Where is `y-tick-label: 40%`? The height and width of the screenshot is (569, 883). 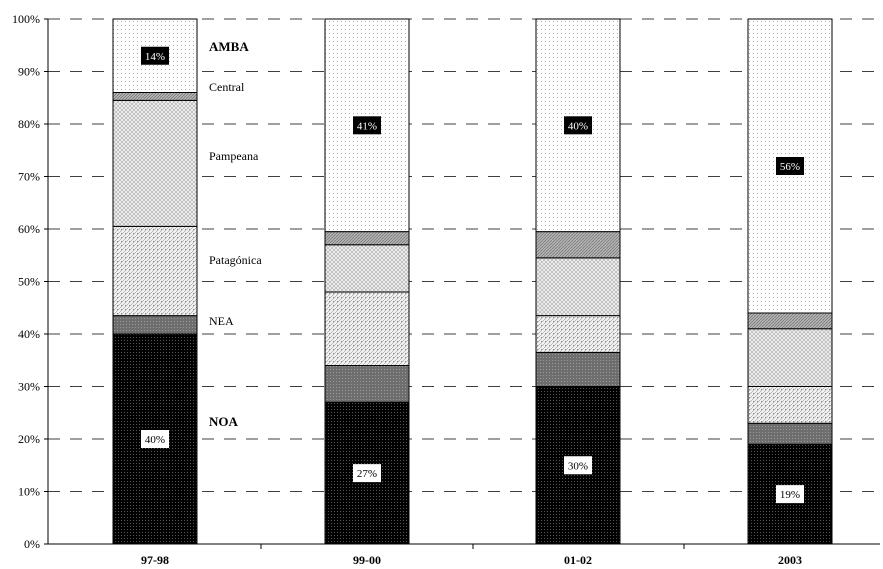 y-tick-label: 40% is located at coordinates (29, 334).